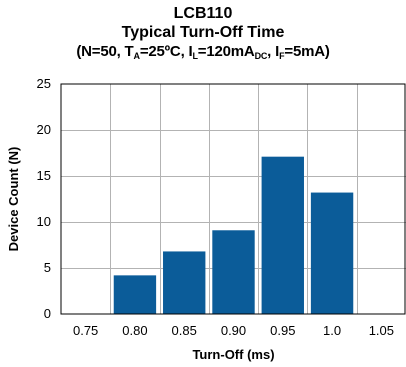 The width and height of the screenshot is (406, 367). I want to click on y-tick-label: 10, so click(44, 221).